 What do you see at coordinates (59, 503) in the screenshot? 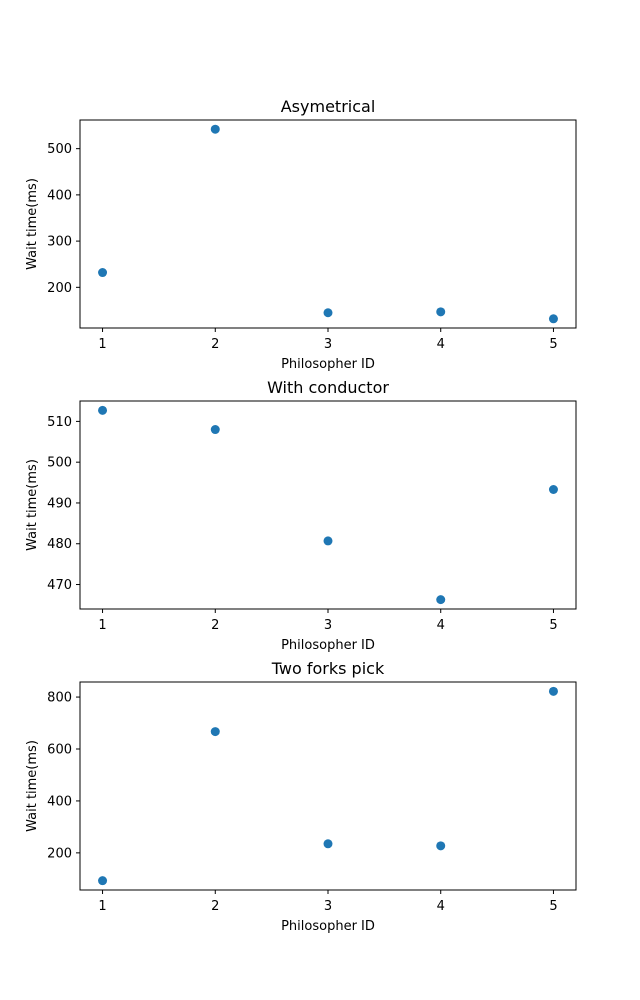
I see `y-tick-label: 490` at bounding box center [59, 503].